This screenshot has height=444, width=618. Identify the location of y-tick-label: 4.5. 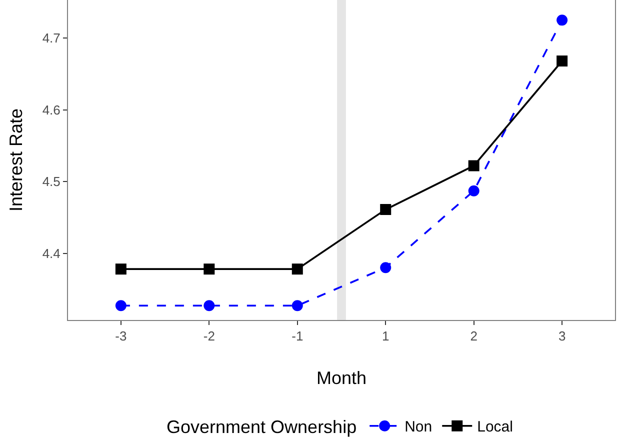
(51, 182).